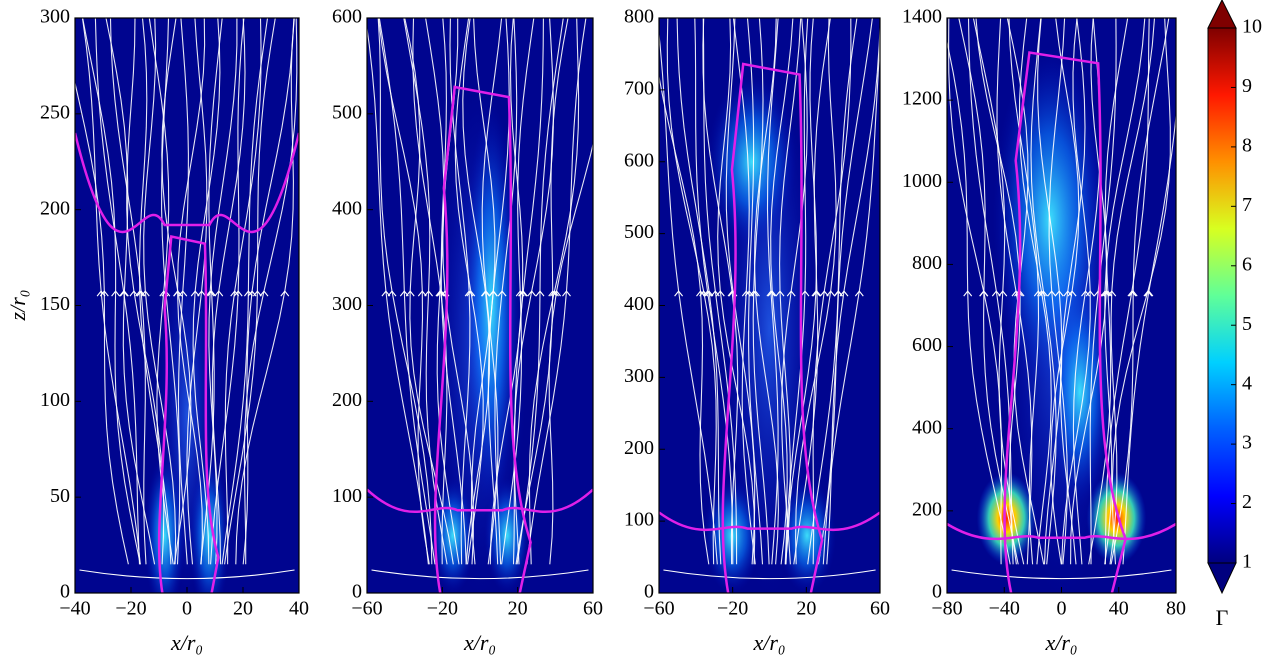 The height and width of the screenshot is (662, 1272). What do you see at coordinates (658, 609) in the screenshot?
I see `x-tick-label: −60` at bounding box center [658, 609].